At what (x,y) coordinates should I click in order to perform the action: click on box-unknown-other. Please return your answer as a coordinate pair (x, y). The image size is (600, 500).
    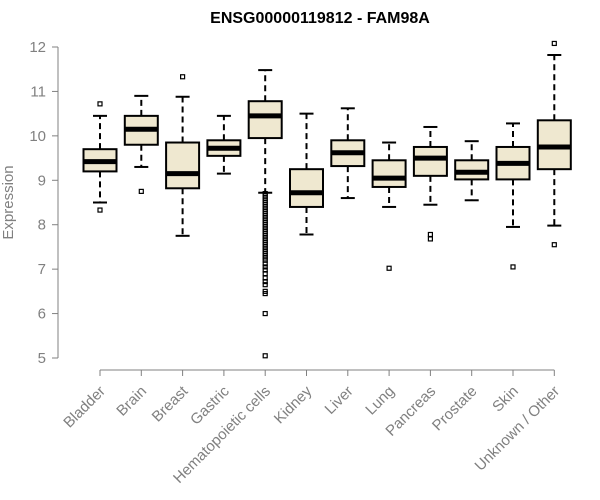
    Looking at the image, I should click on (554, 144).